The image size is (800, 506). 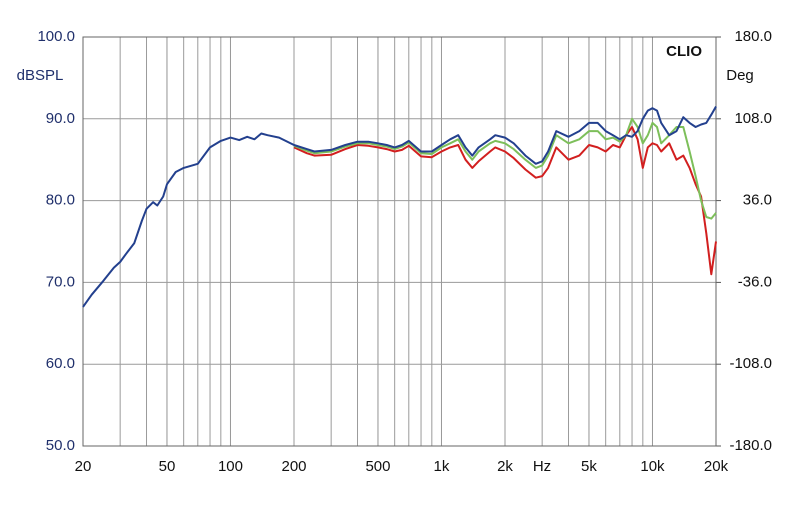 What do you see at coordinates (750, 363) in the screenshot?
I see `y2-tick-label: -108.0` at bounding box center [750, 363].